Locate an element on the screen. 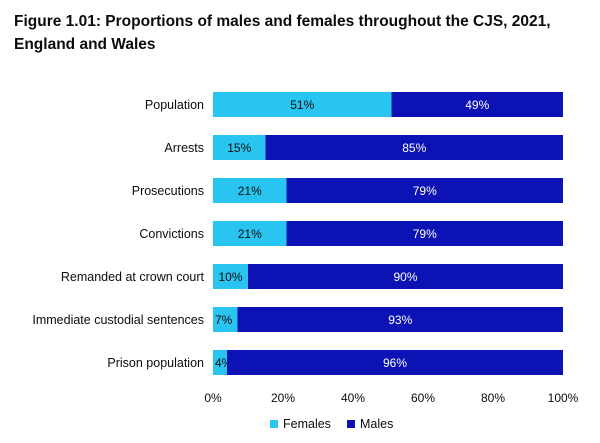 The height and width of the screenshot is (443, 600). x-tick-label: 20% is located at coordinates (283, 398).